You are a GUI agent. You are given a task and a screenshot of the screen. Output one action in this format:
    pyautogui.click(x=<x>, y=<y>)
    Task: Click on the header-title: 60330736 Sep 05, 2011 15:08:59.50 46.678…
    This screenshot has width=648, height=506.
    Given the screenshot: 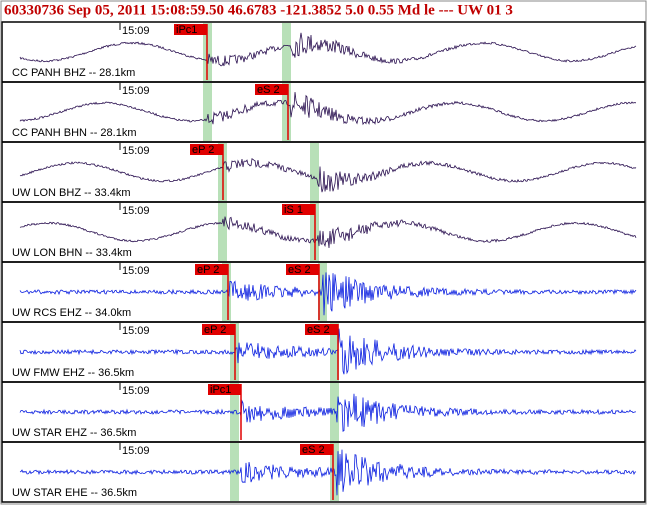 What is the action you would take?
    pyautogui.click(x=258, y=10)
    